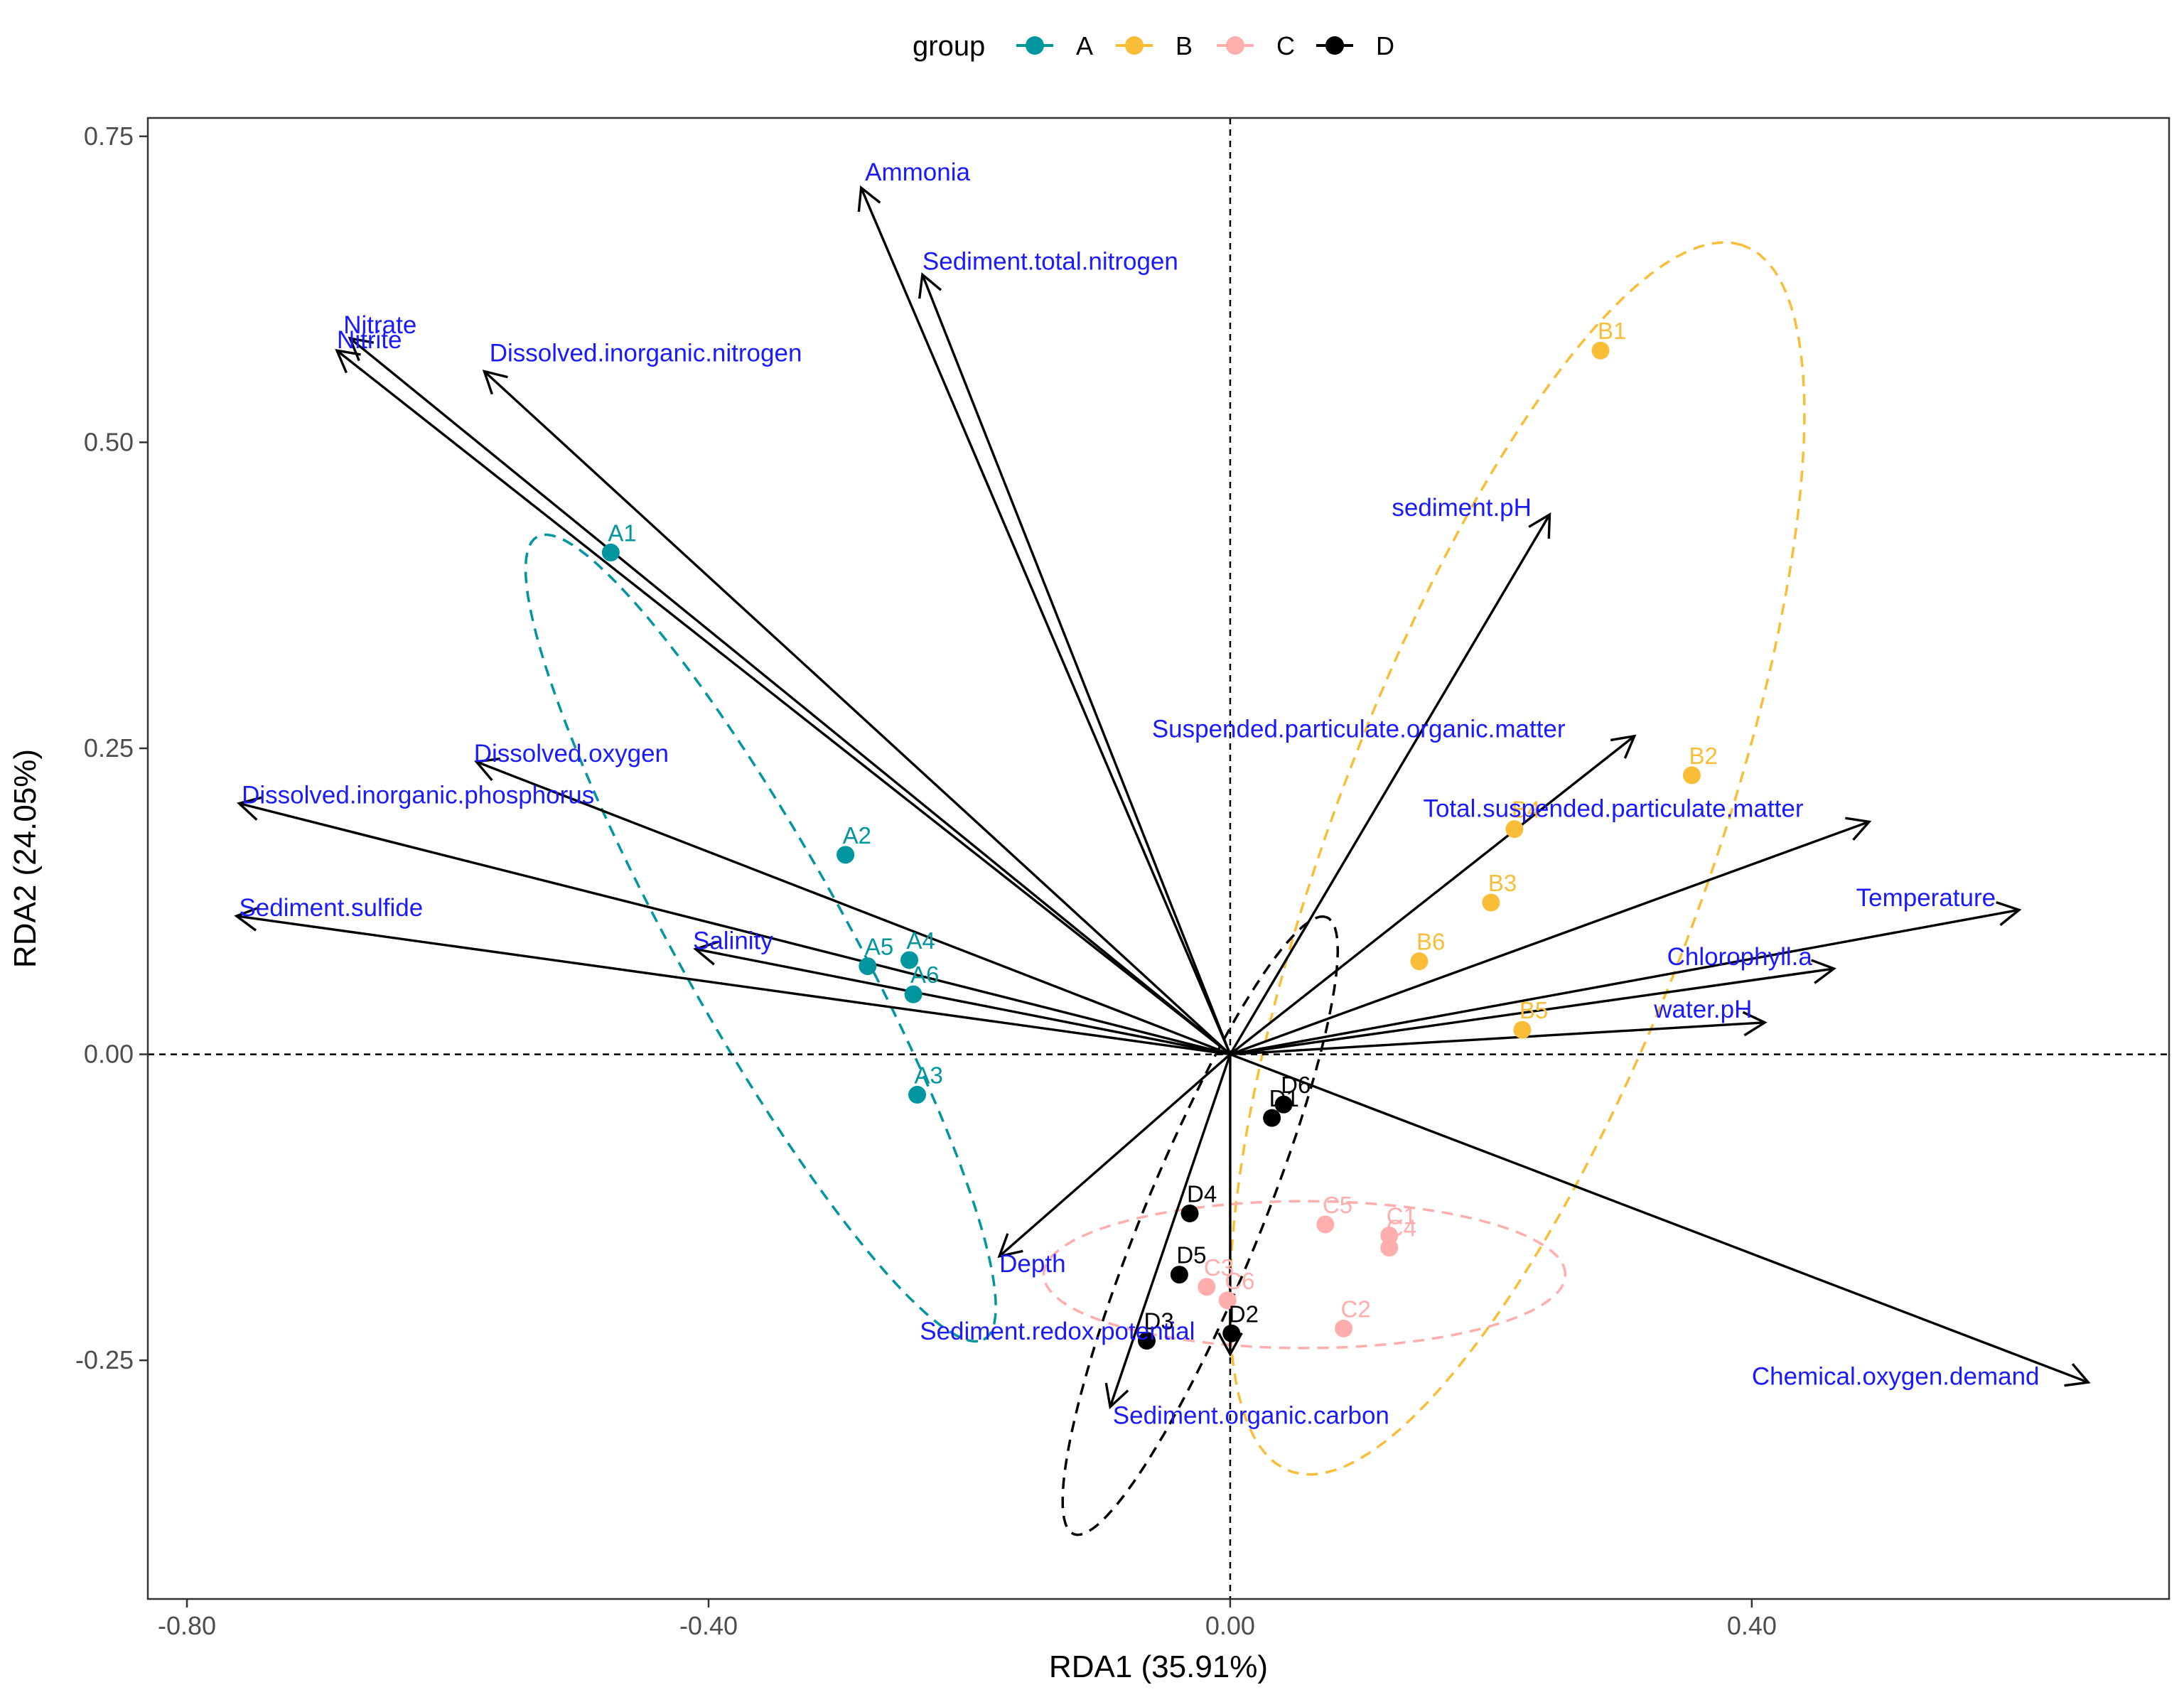 This screenshot has height=1707, width=2184. What do you see at coordinates (379, 325) in the screenshot?
I see `vector-label-nitrate: Nitrate` at bounding box center [379, 325].